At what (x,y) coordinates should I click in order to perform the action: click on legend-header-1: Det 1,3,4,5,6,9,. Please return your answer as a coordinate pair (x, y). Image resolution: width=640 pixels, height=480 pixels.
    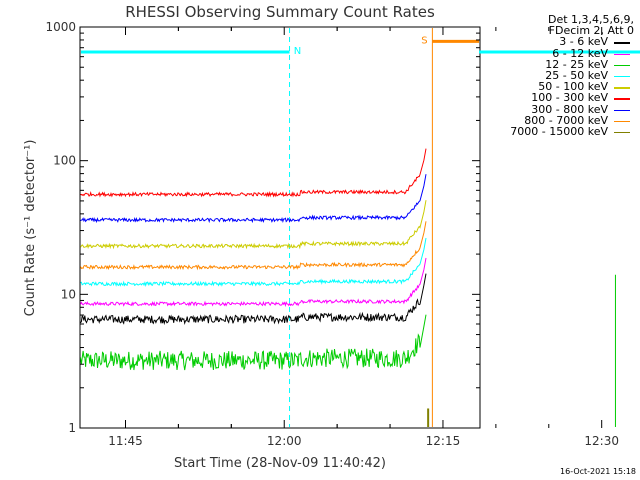
    Looking at the image, I should click on (590, 19).